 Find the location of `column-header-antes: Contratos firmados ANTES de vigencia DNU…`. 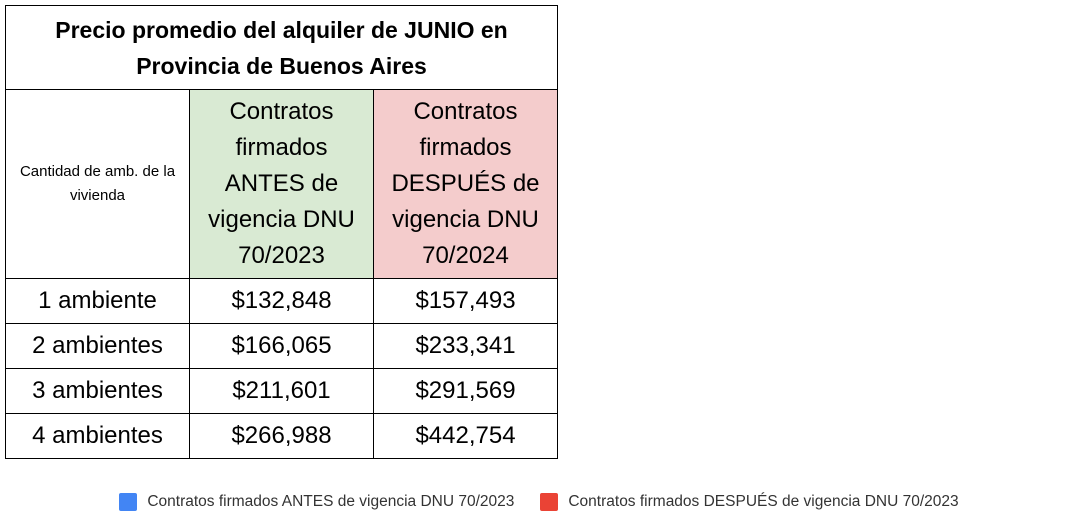

column-header-antes: Contratos firmados ANTES de vigencia DNU… is located at coordinates (281, 184).